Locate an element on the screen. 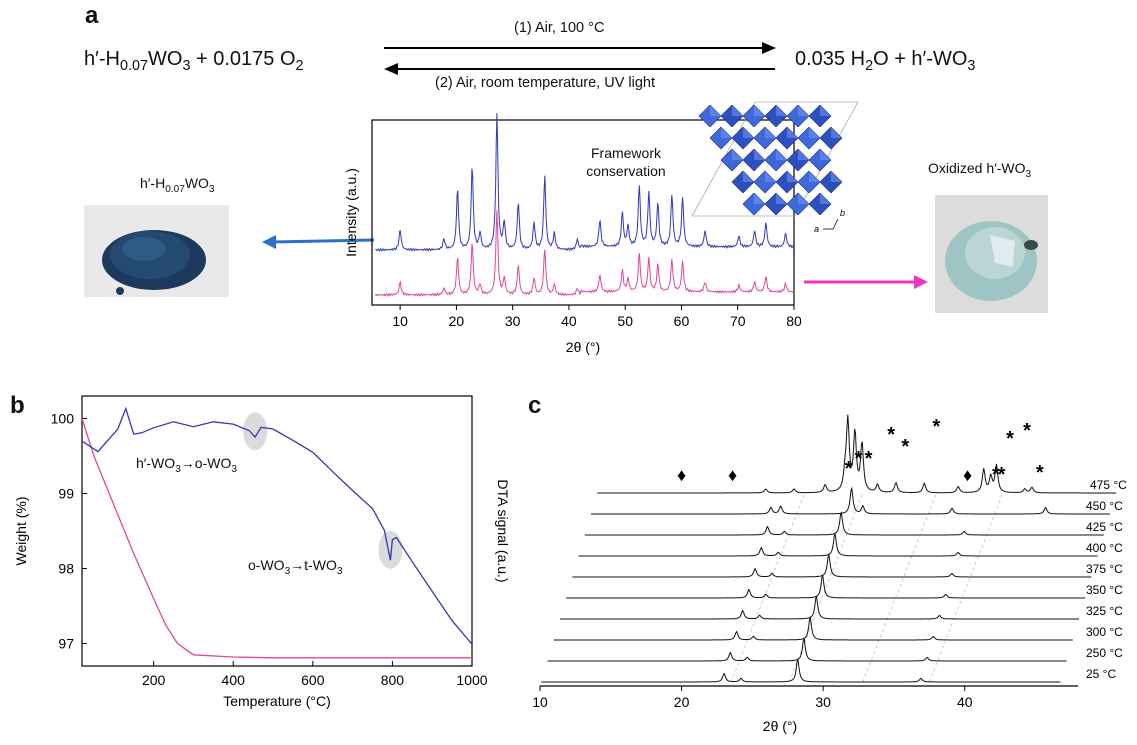 The width and height of the screenshot is (1137, 745). weight-curve is located at coordinates (276, 538).